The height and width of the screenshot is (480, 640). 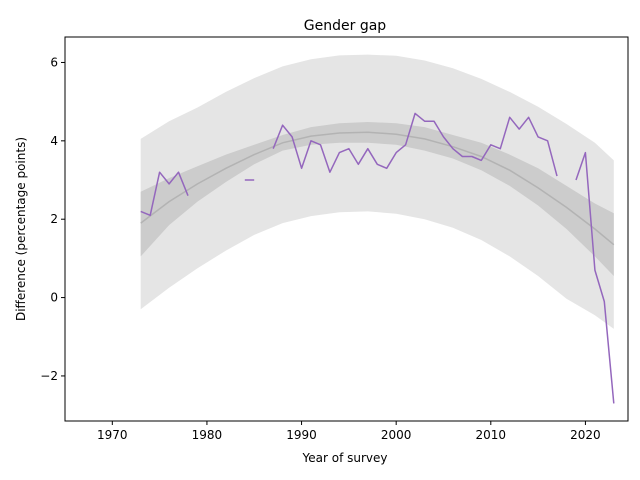 I want to click on y-tick-label: 2, so click(x=54, y=219).